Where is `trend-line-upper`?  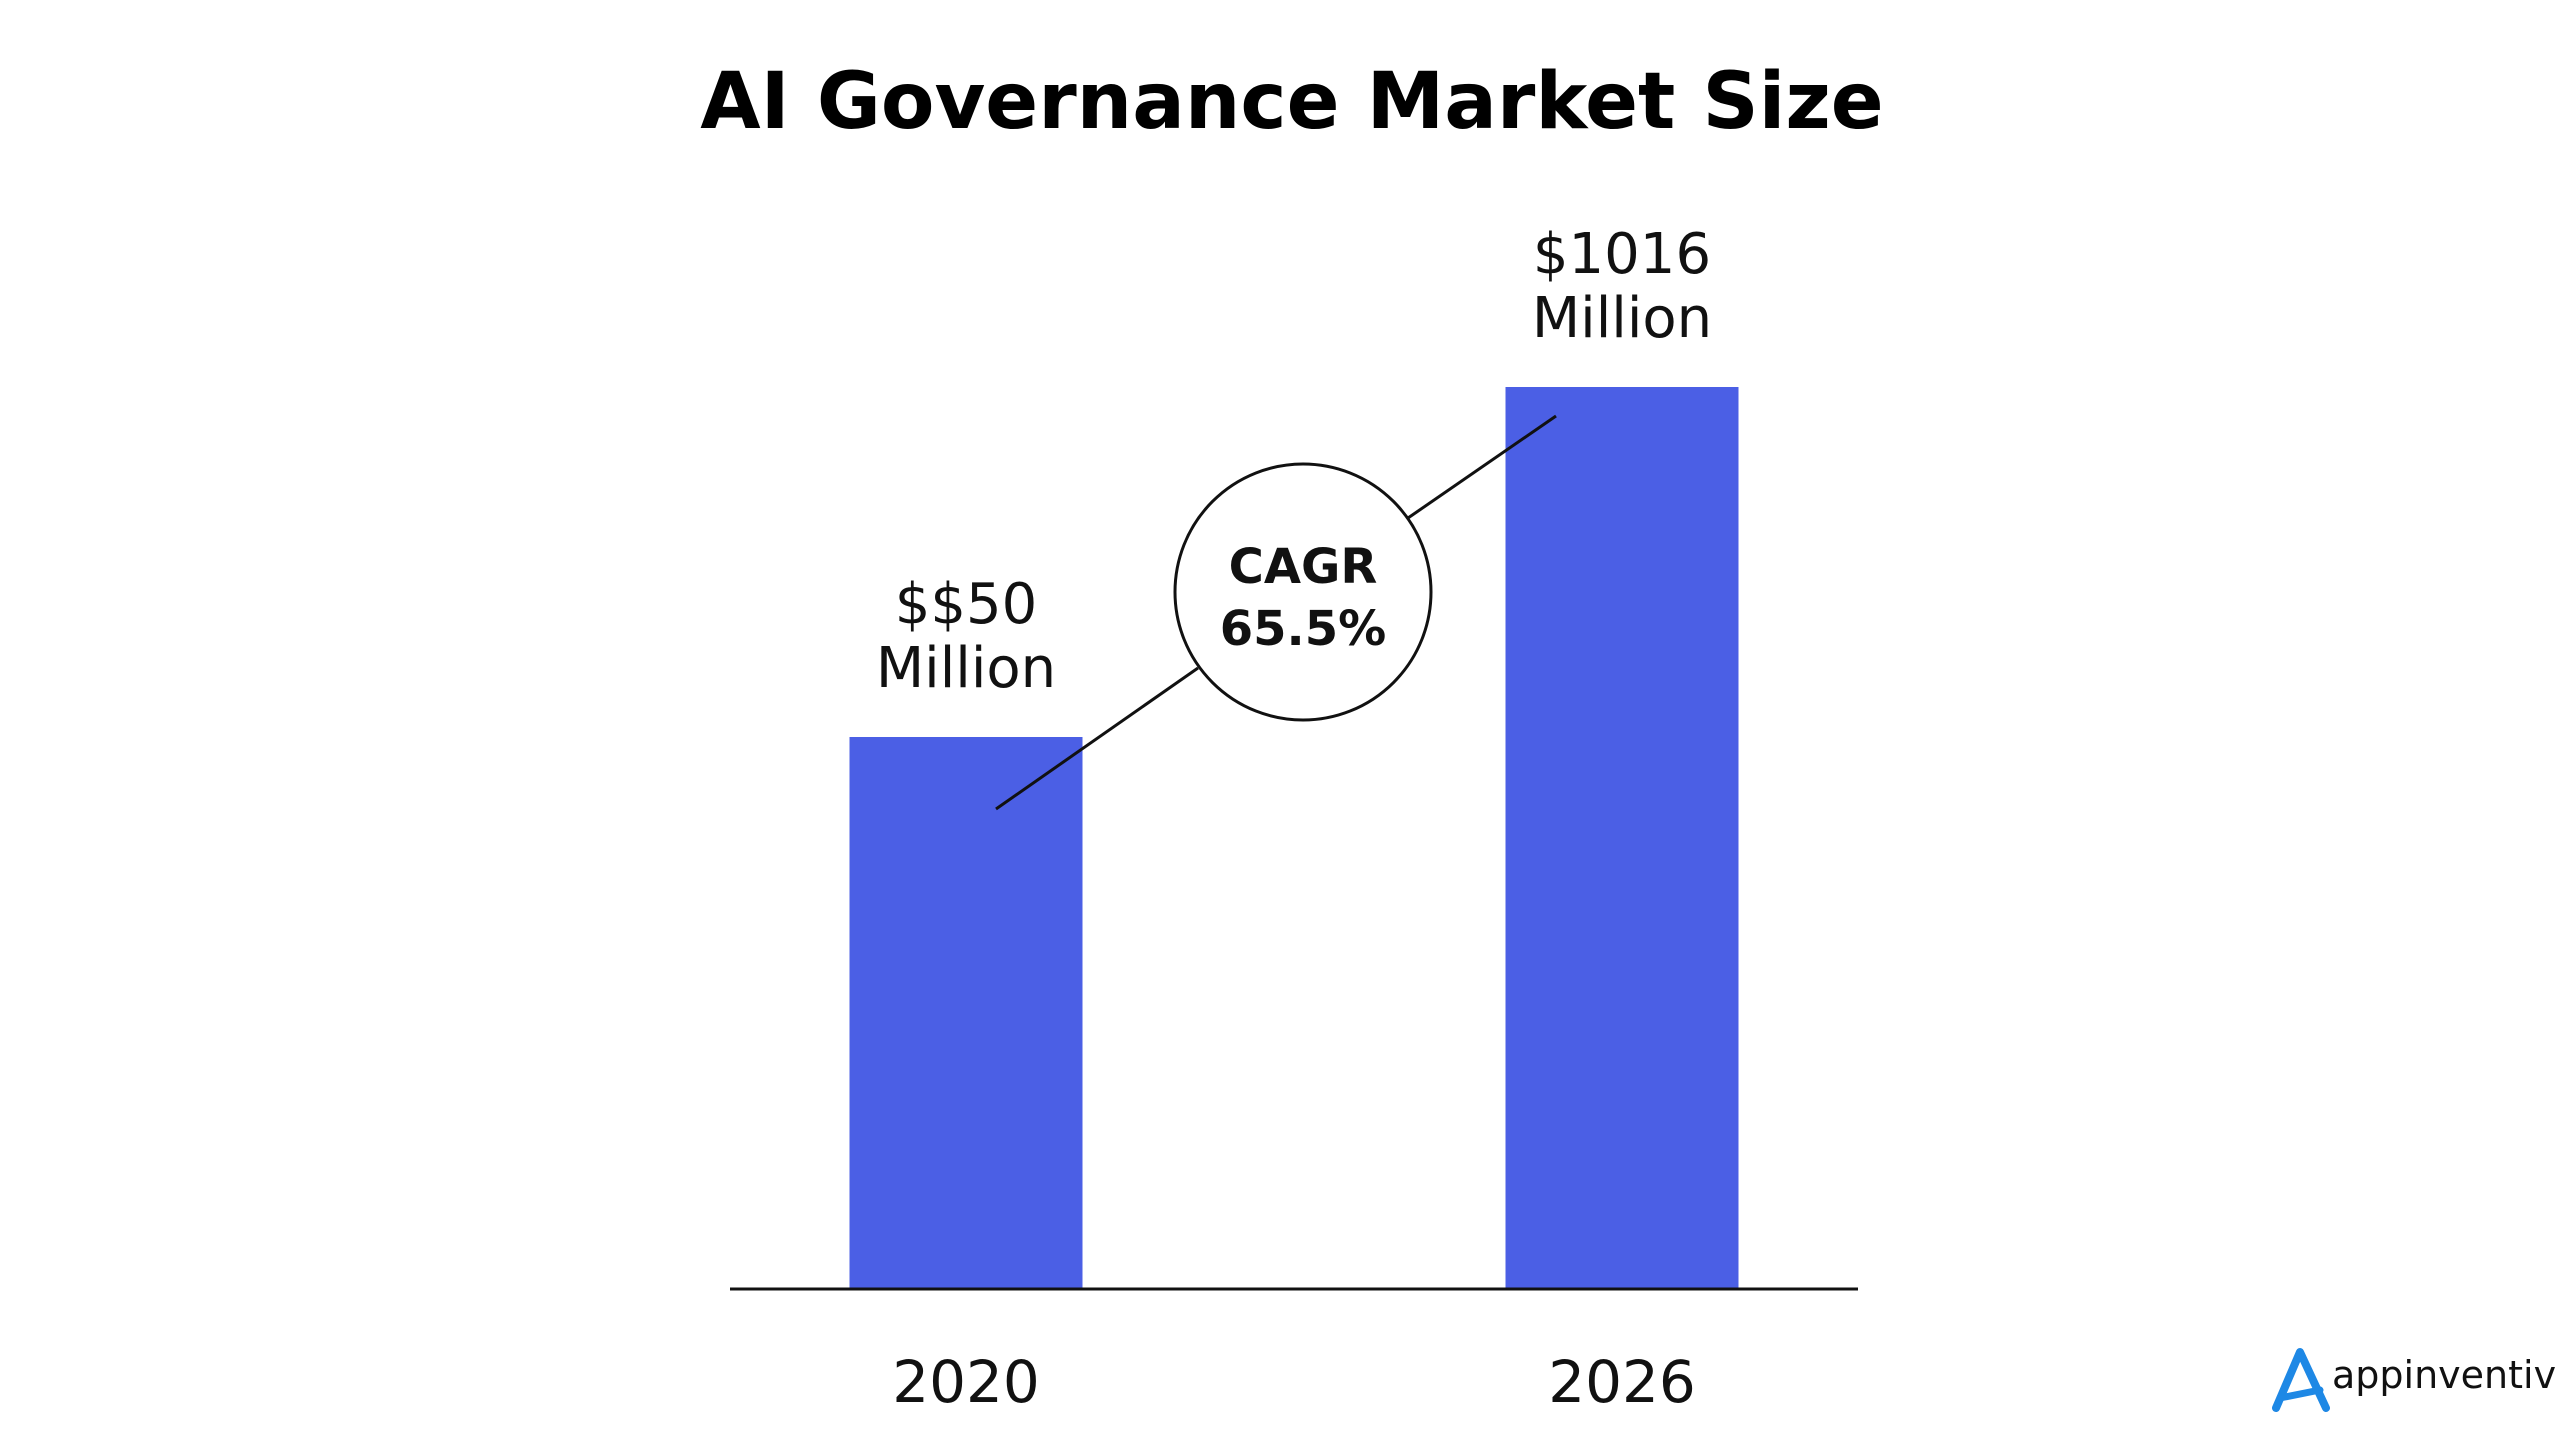 trend-line-upper is located at coordinates (1482, 467).